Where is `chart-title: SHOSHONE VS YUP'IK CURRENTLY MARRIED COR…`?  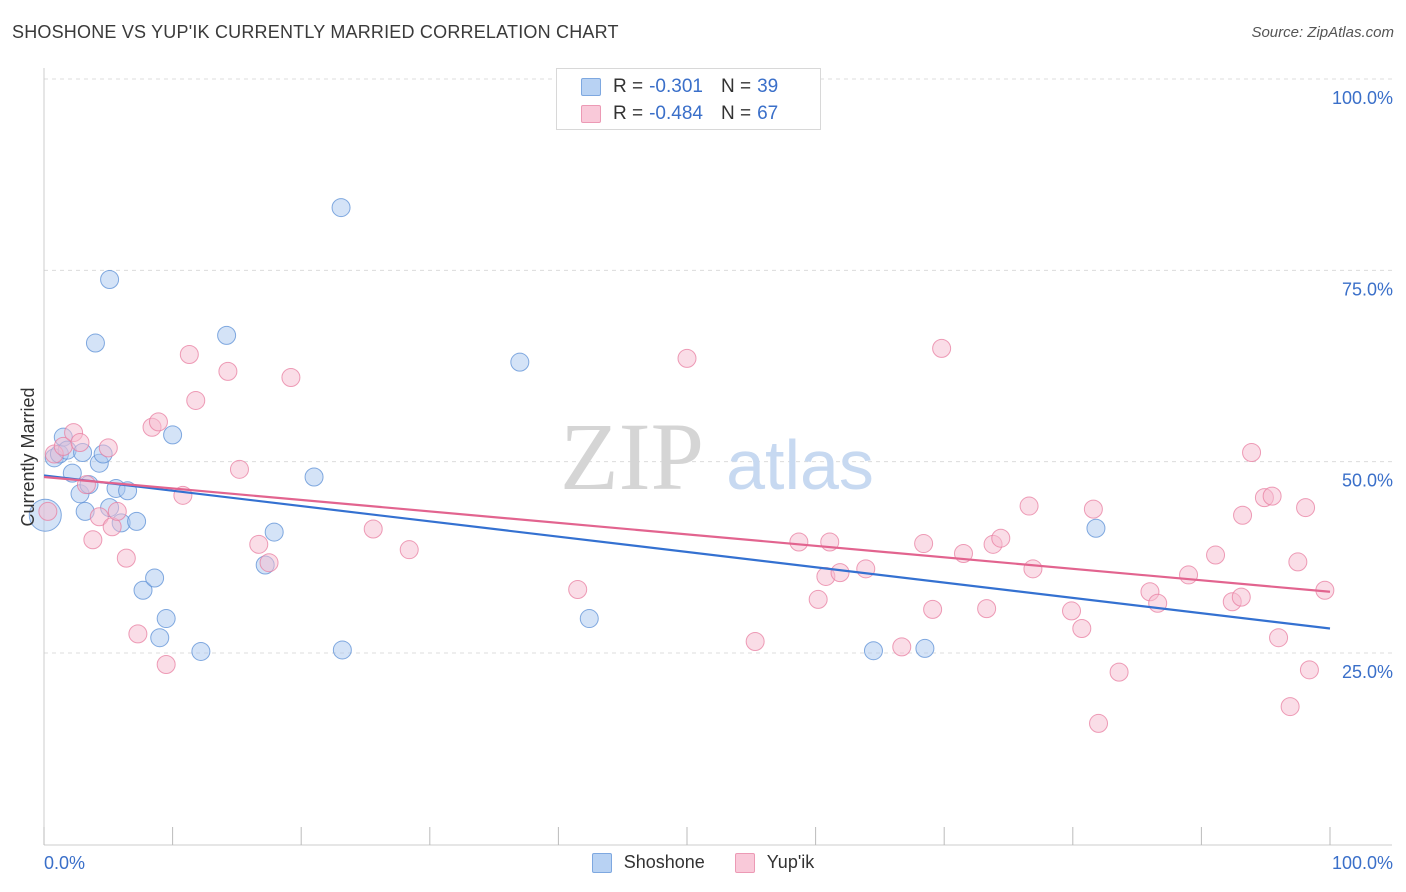 chart-title: SHOSHONE VS YUP'IK CURRENTLY MARRIED COR… is located at coordinates (315, 32).